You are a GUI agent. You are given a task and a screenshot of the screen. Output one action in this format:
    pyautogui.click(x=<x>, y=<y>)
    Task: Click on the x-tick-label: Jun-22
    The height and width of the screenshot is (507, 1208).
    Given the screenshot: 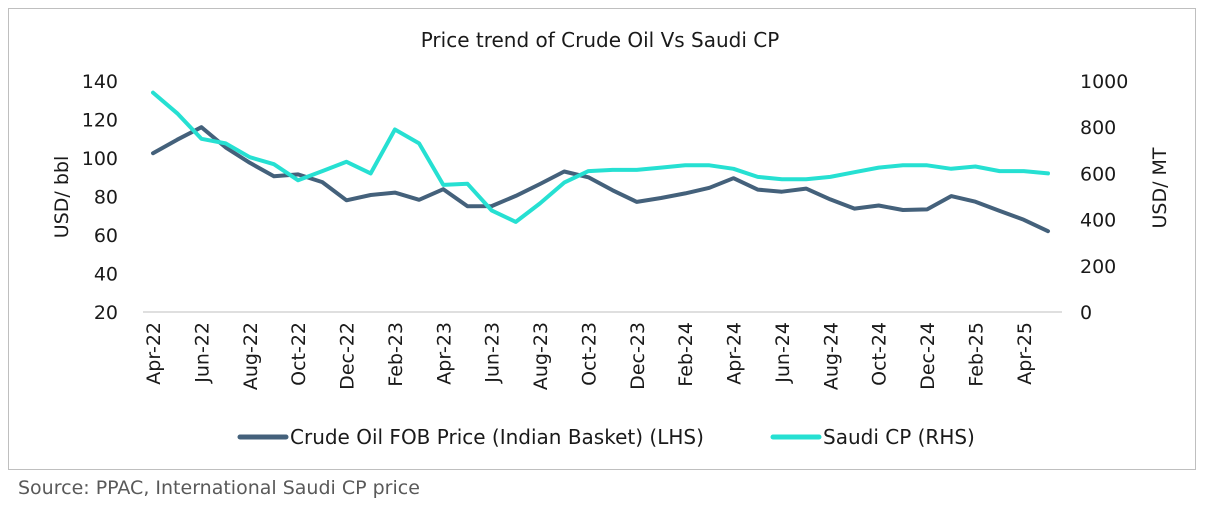 What is the action you would take?
    pyautogui.click(x=202, y=353)
    